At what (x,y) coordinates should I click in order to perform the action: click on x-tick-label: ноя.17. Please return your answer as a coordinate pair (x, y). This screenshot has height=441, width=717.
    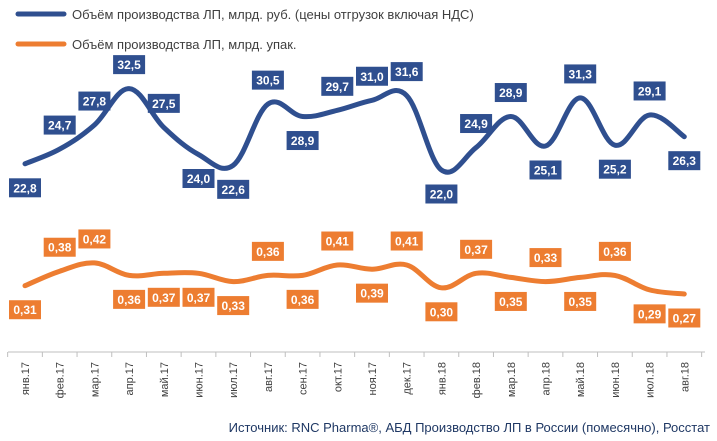
    Looking at the image, I should click on (373, 378).